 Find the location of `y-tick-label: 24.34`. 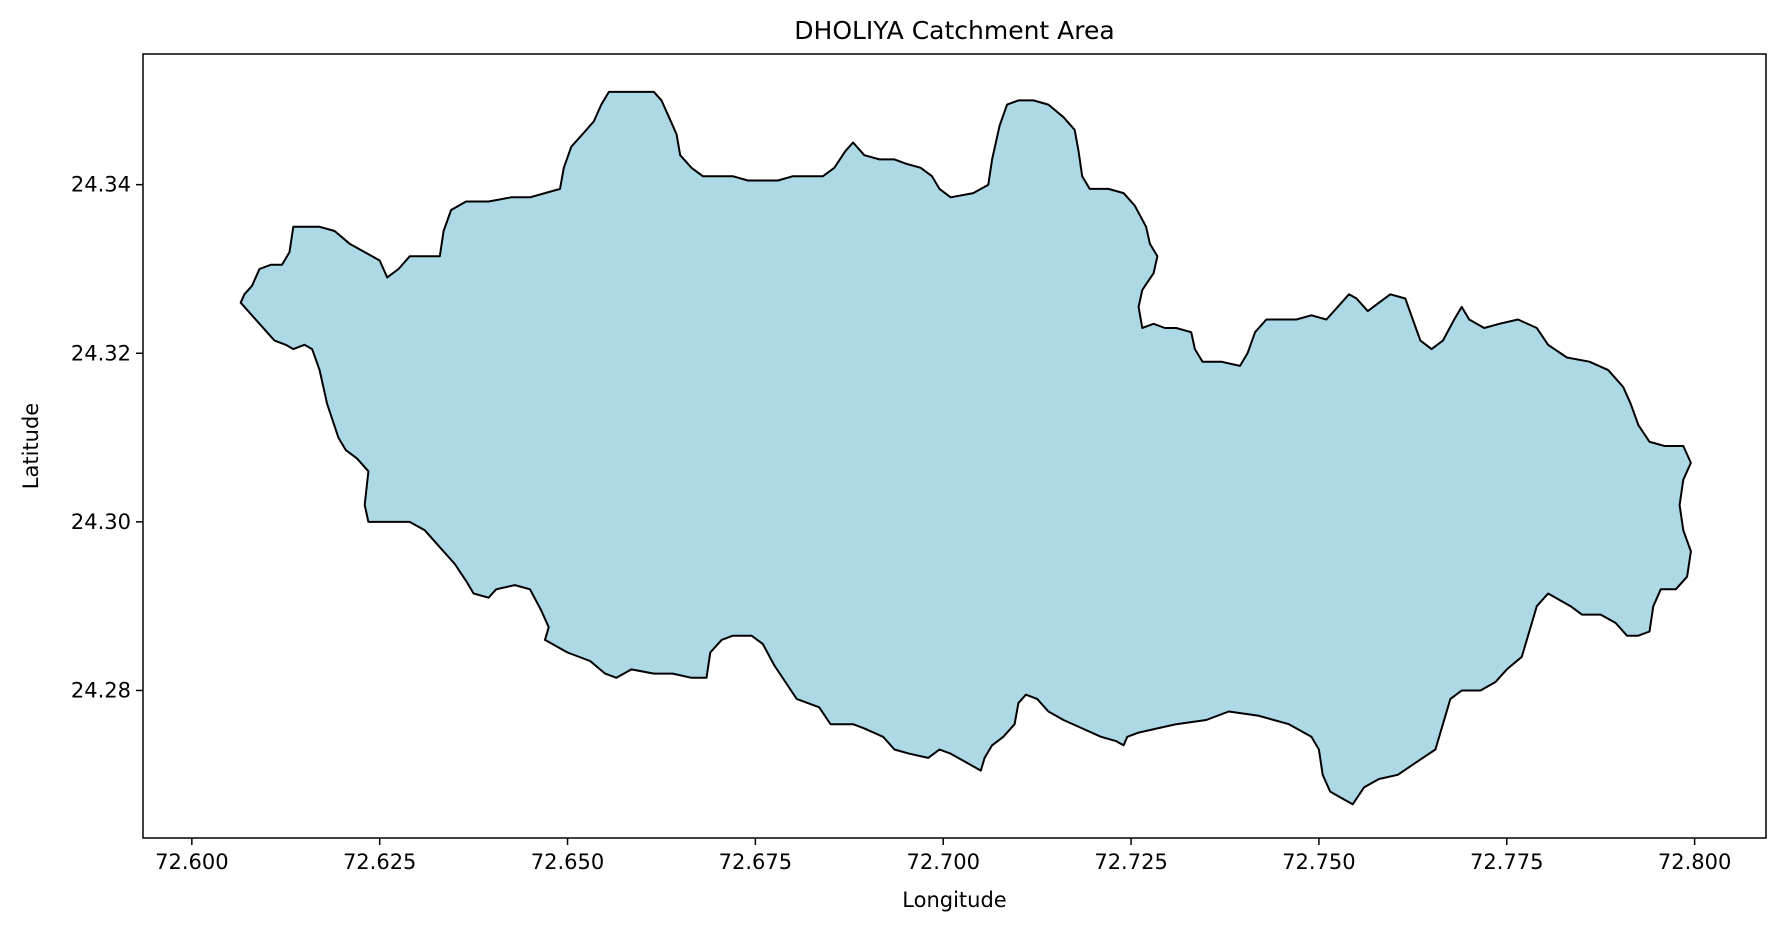

y-tick-label: 24.34 is located at coordinates (101, 185).